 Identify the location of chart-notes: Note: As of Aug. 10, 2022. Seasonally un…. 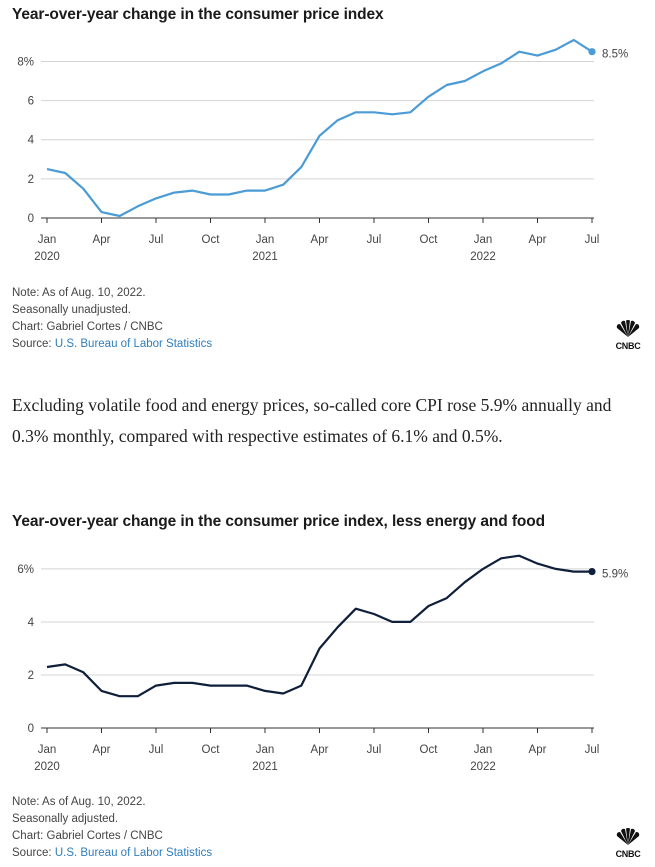
(112, 319).